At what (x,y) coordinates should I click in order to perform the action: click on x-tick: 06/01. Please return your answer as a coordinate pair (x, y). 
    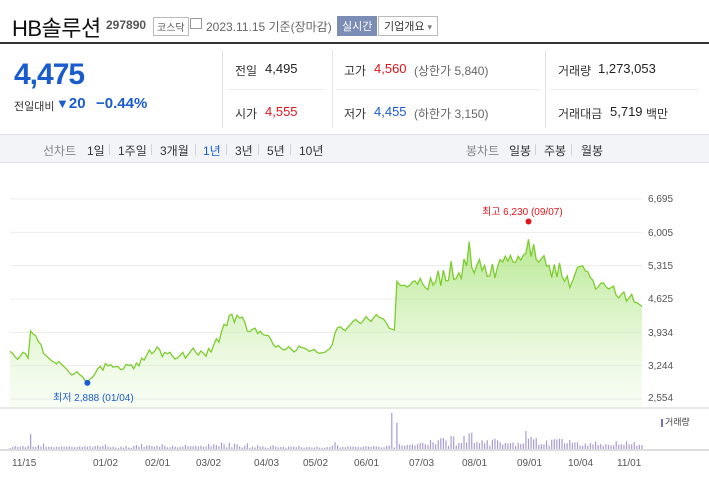
    Looking at the image, I should click on (367, 463).